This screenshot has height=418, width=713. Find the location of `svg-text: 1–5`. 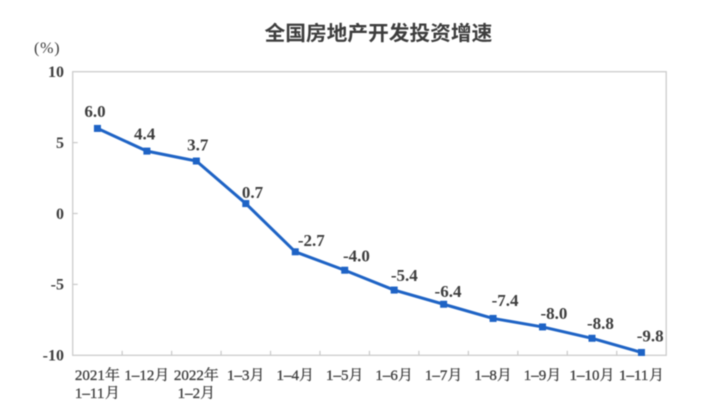

svg-text: 1–5 is located at coordinates (337, 376).